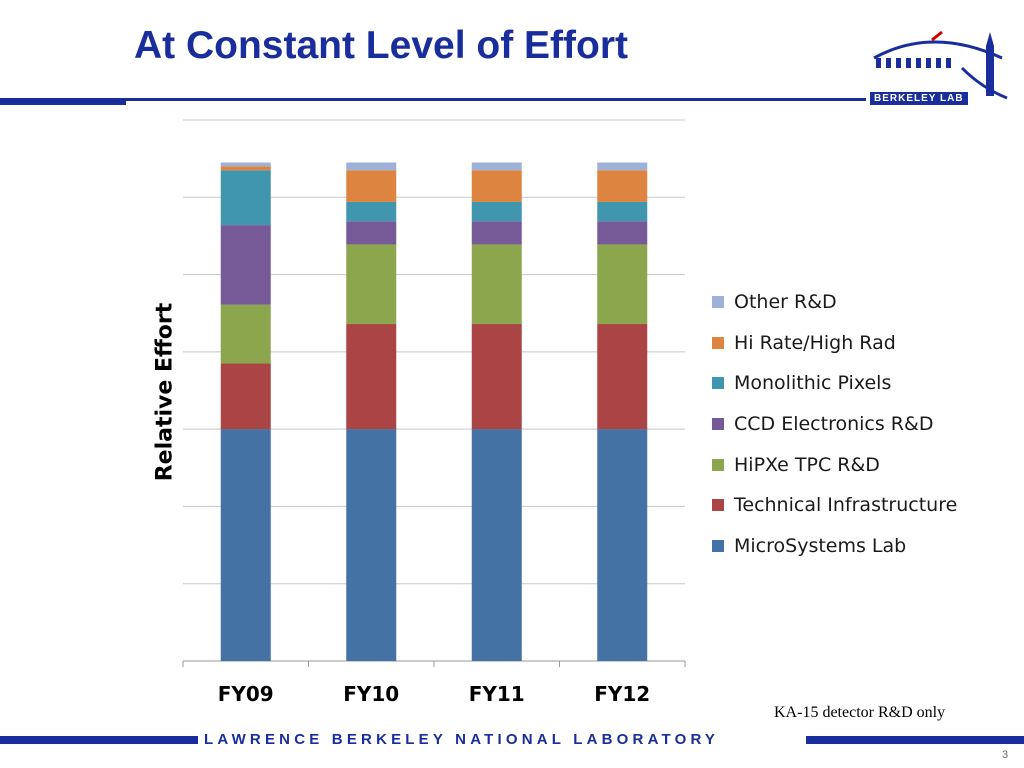 The height and width of the screenshot is (768, 1024). Describe the element at coordinates (919, 98) in the screenshot. I see `logo-label: BERKELEY LAB` at that location.